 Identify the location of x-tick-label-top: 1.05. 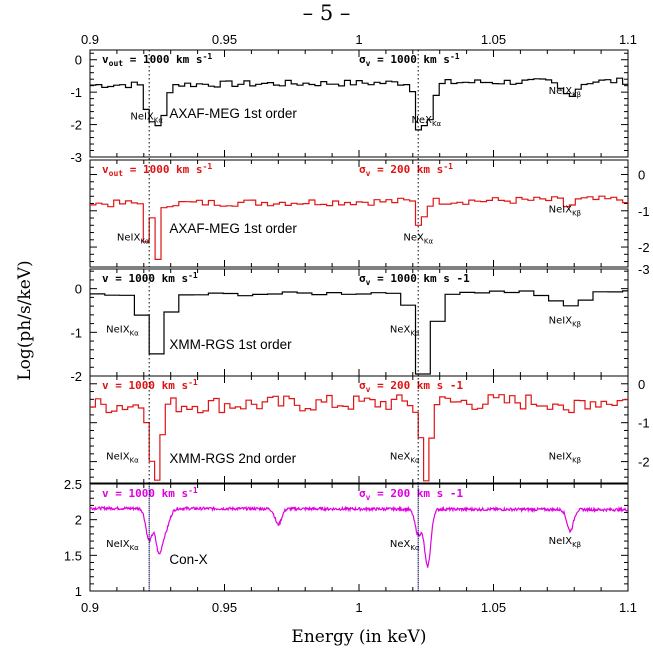
(493, 39).